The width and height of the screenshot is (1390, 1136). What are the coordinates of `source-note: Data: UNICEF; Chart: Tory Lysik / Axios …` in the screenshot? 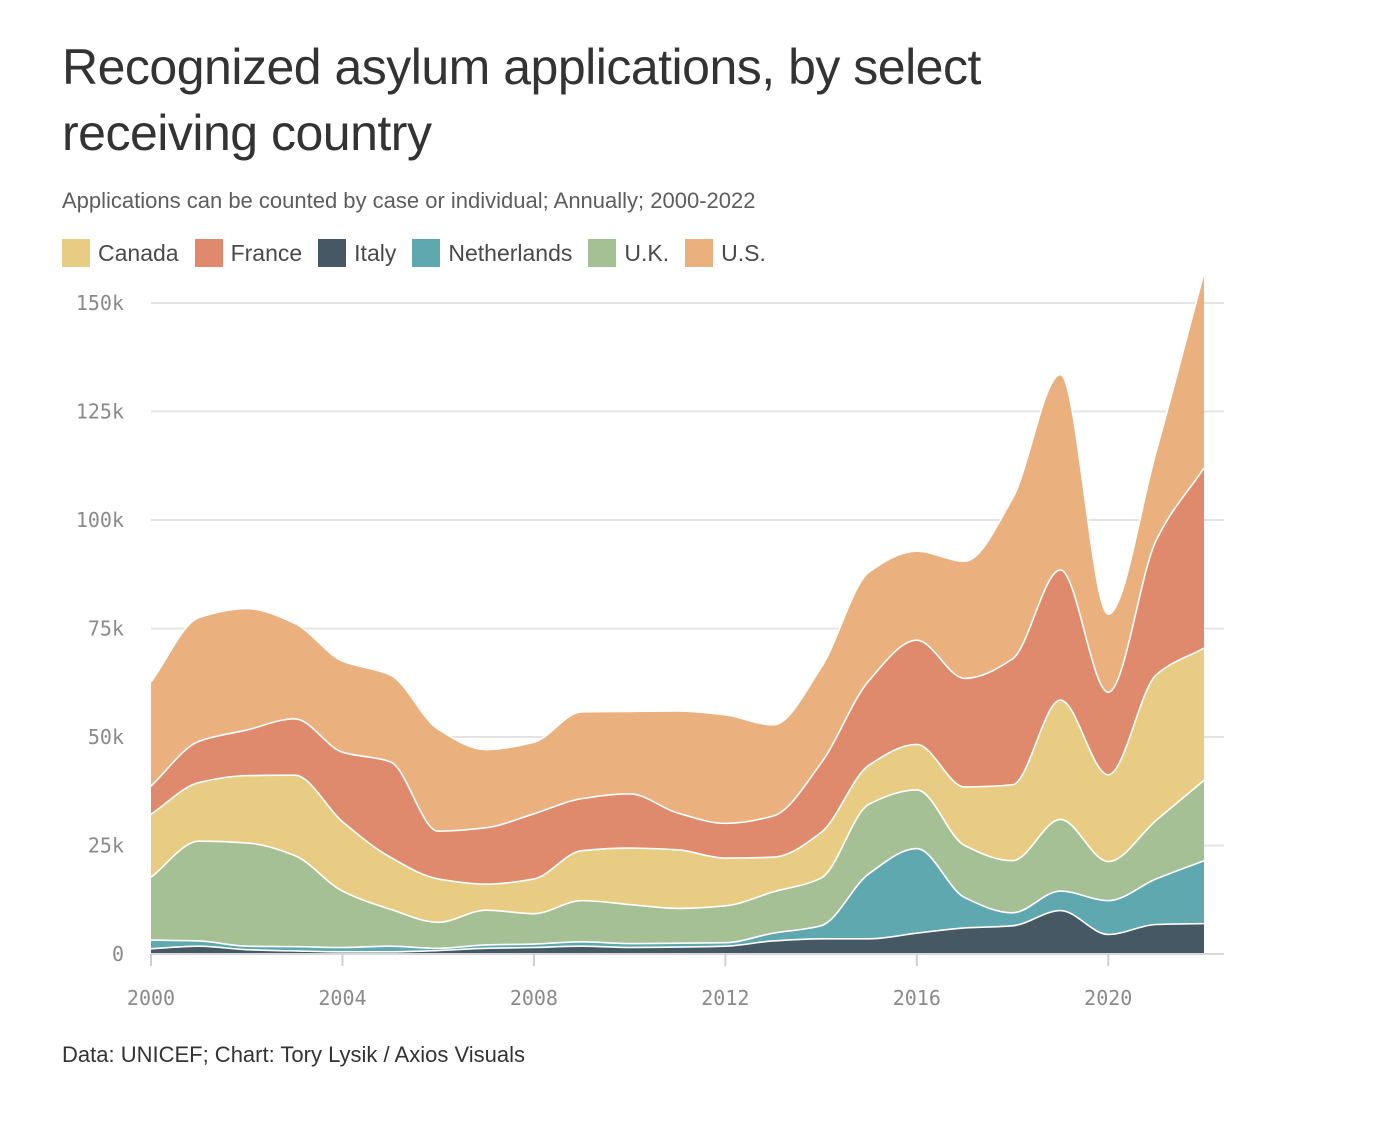 It's located at (293, 1054).